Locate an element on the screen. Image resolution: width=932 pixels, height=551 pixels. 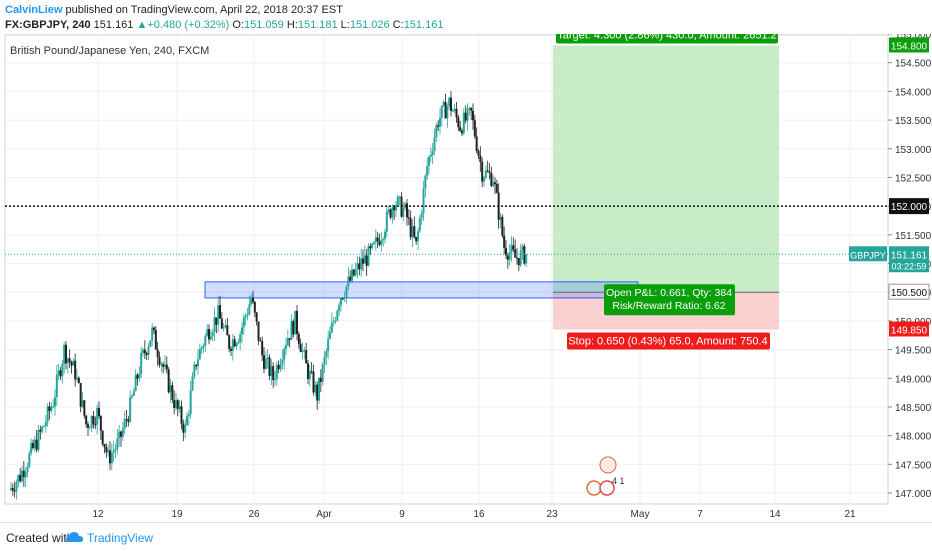
support-zone is located at coordinates (421, 290).